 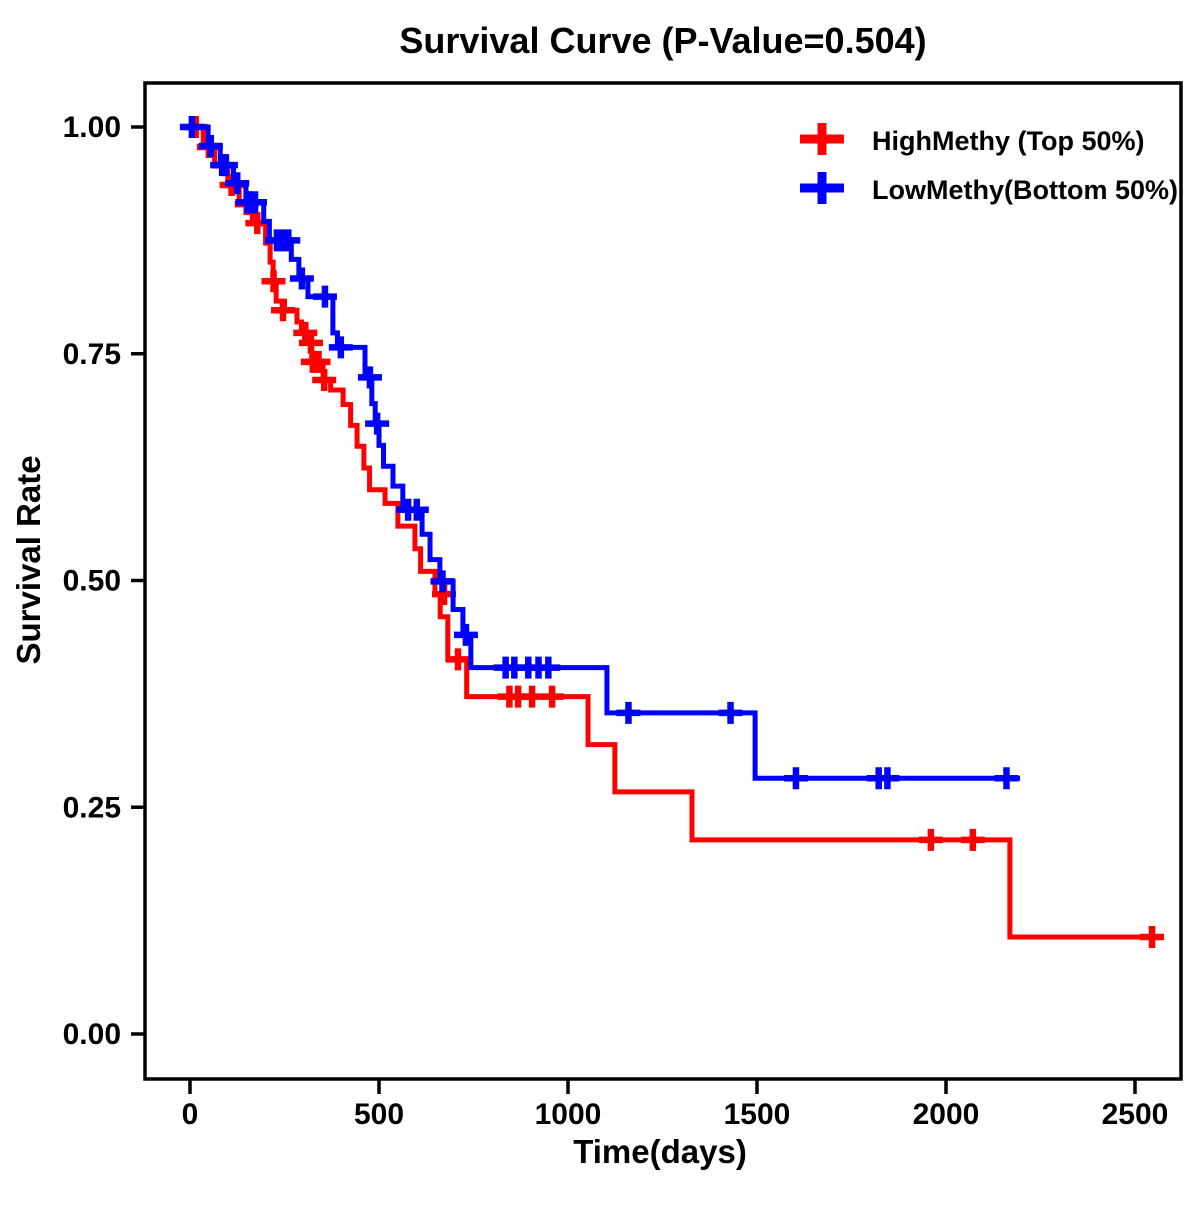 I want to click on x-axis: 0 500 1000 1500 2000 2500, so click(x=675, y=1105).